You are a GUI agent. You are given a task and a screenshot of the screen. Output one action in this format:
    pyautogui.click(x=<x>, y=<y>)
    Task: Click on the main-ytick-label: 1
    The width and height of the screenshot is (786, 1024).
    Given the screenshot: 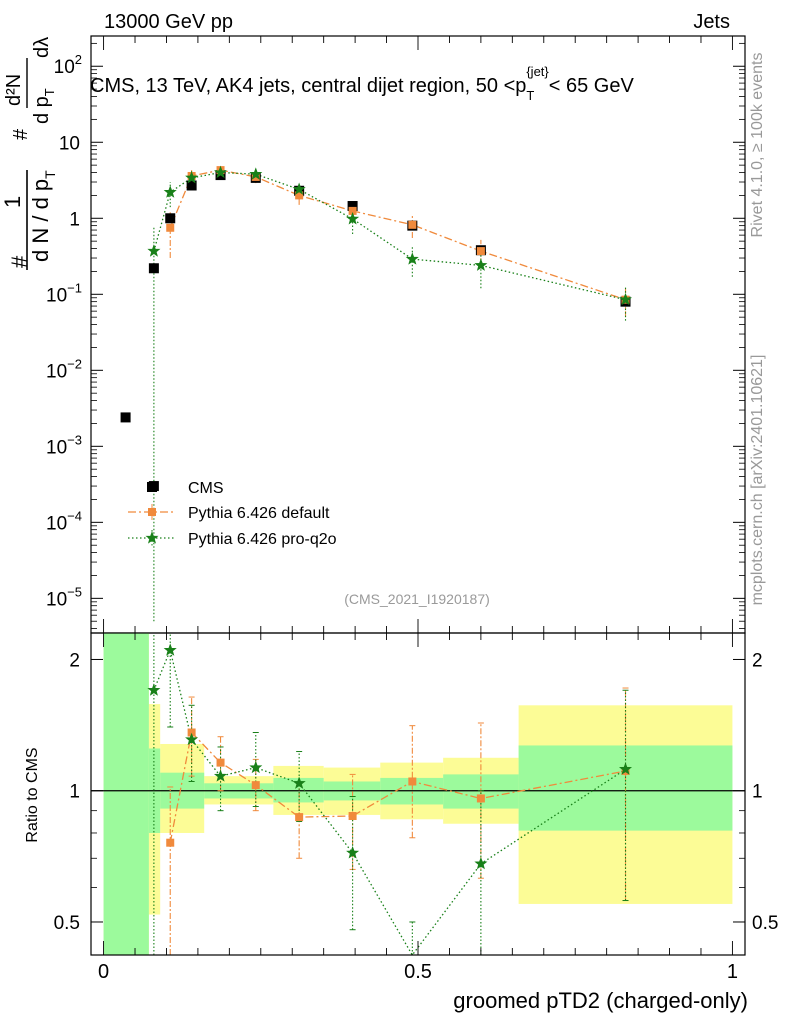 What is the action you would take?
    pyautogui.click(x=74, y=219)
    